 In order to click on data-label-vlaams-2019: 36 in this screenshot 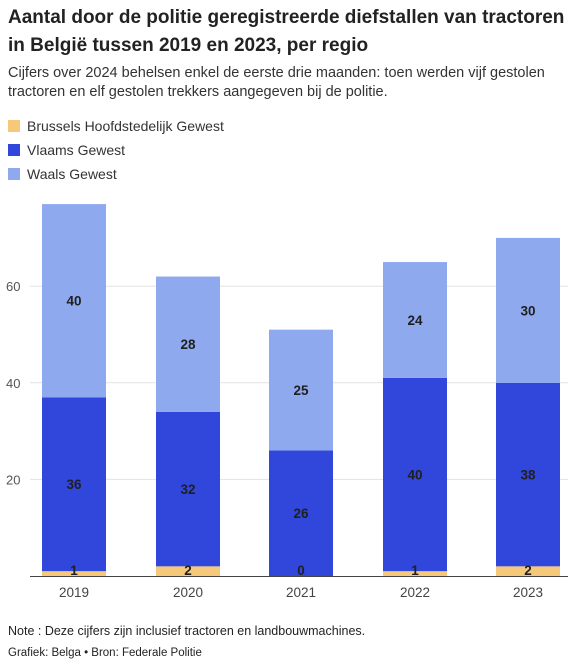, I will do `click(74, 484)`.